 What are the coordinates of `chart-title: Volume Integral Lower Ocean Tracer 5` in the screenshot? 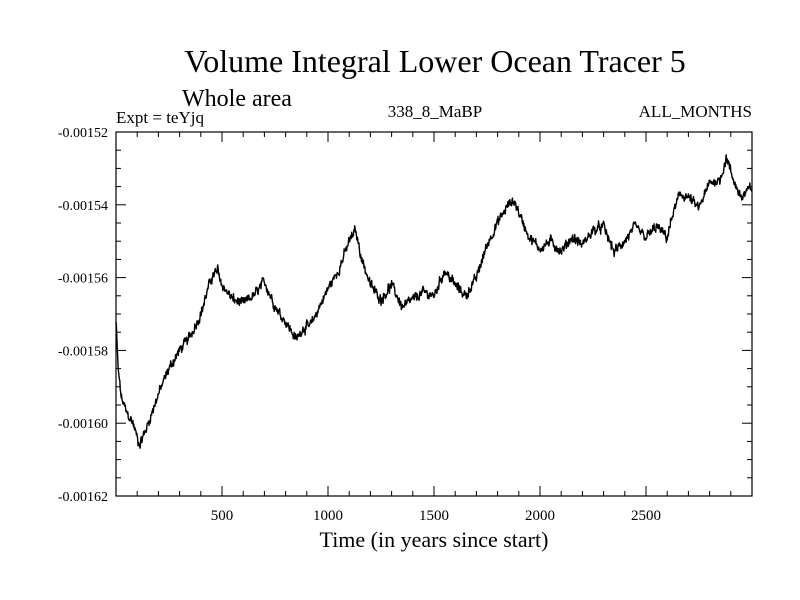 It's located at (434, 61).